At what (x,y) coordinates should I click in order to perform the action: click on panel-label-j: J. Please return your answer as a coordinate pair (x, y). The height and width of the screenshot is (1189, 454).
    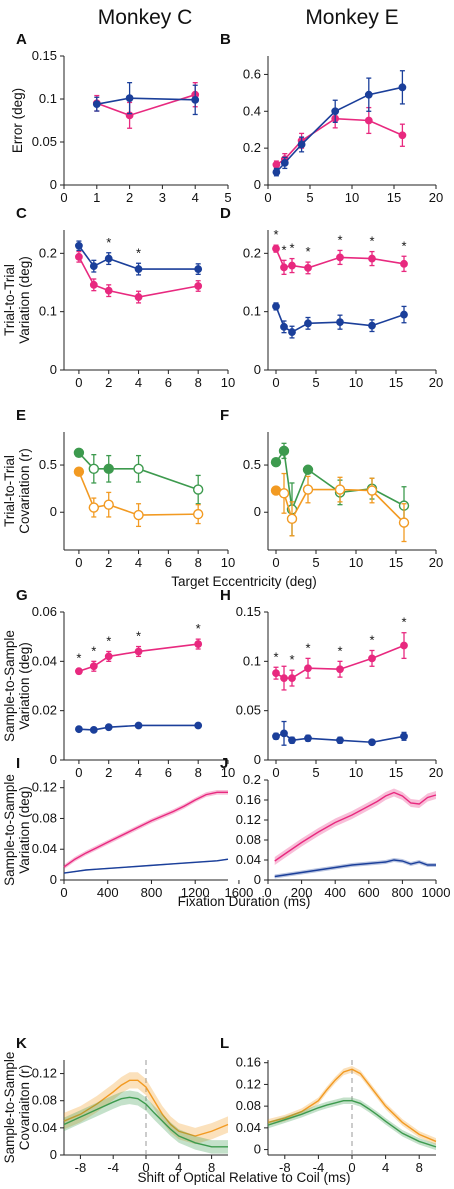
    Looking at the image, I should click on (224, 763).